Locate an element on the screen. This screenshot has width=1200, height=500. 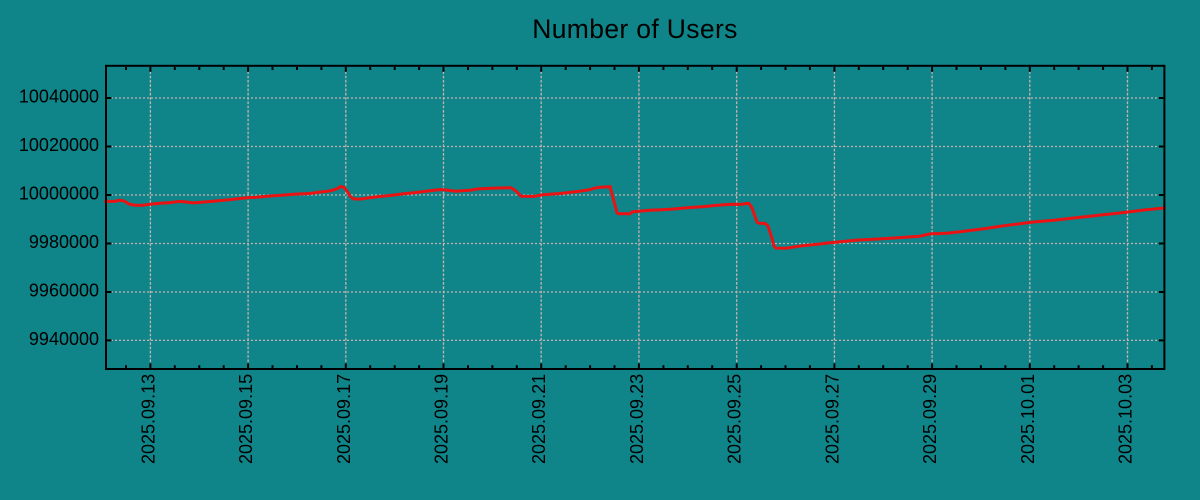
svg-text: 2025.09.17 is located at coordinates (344, 419).